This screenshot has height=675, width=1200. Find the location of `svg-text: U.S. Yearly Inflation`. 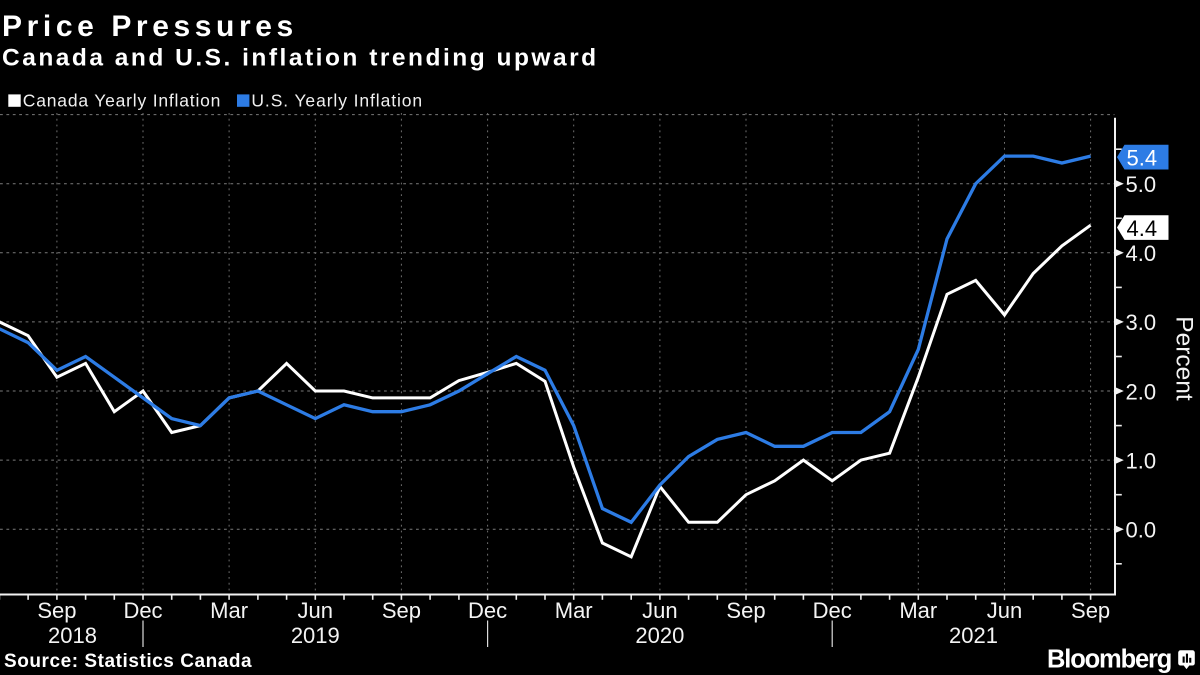

svg-text: U.S. Yearly Inflation is located at coordinates (337, 101).